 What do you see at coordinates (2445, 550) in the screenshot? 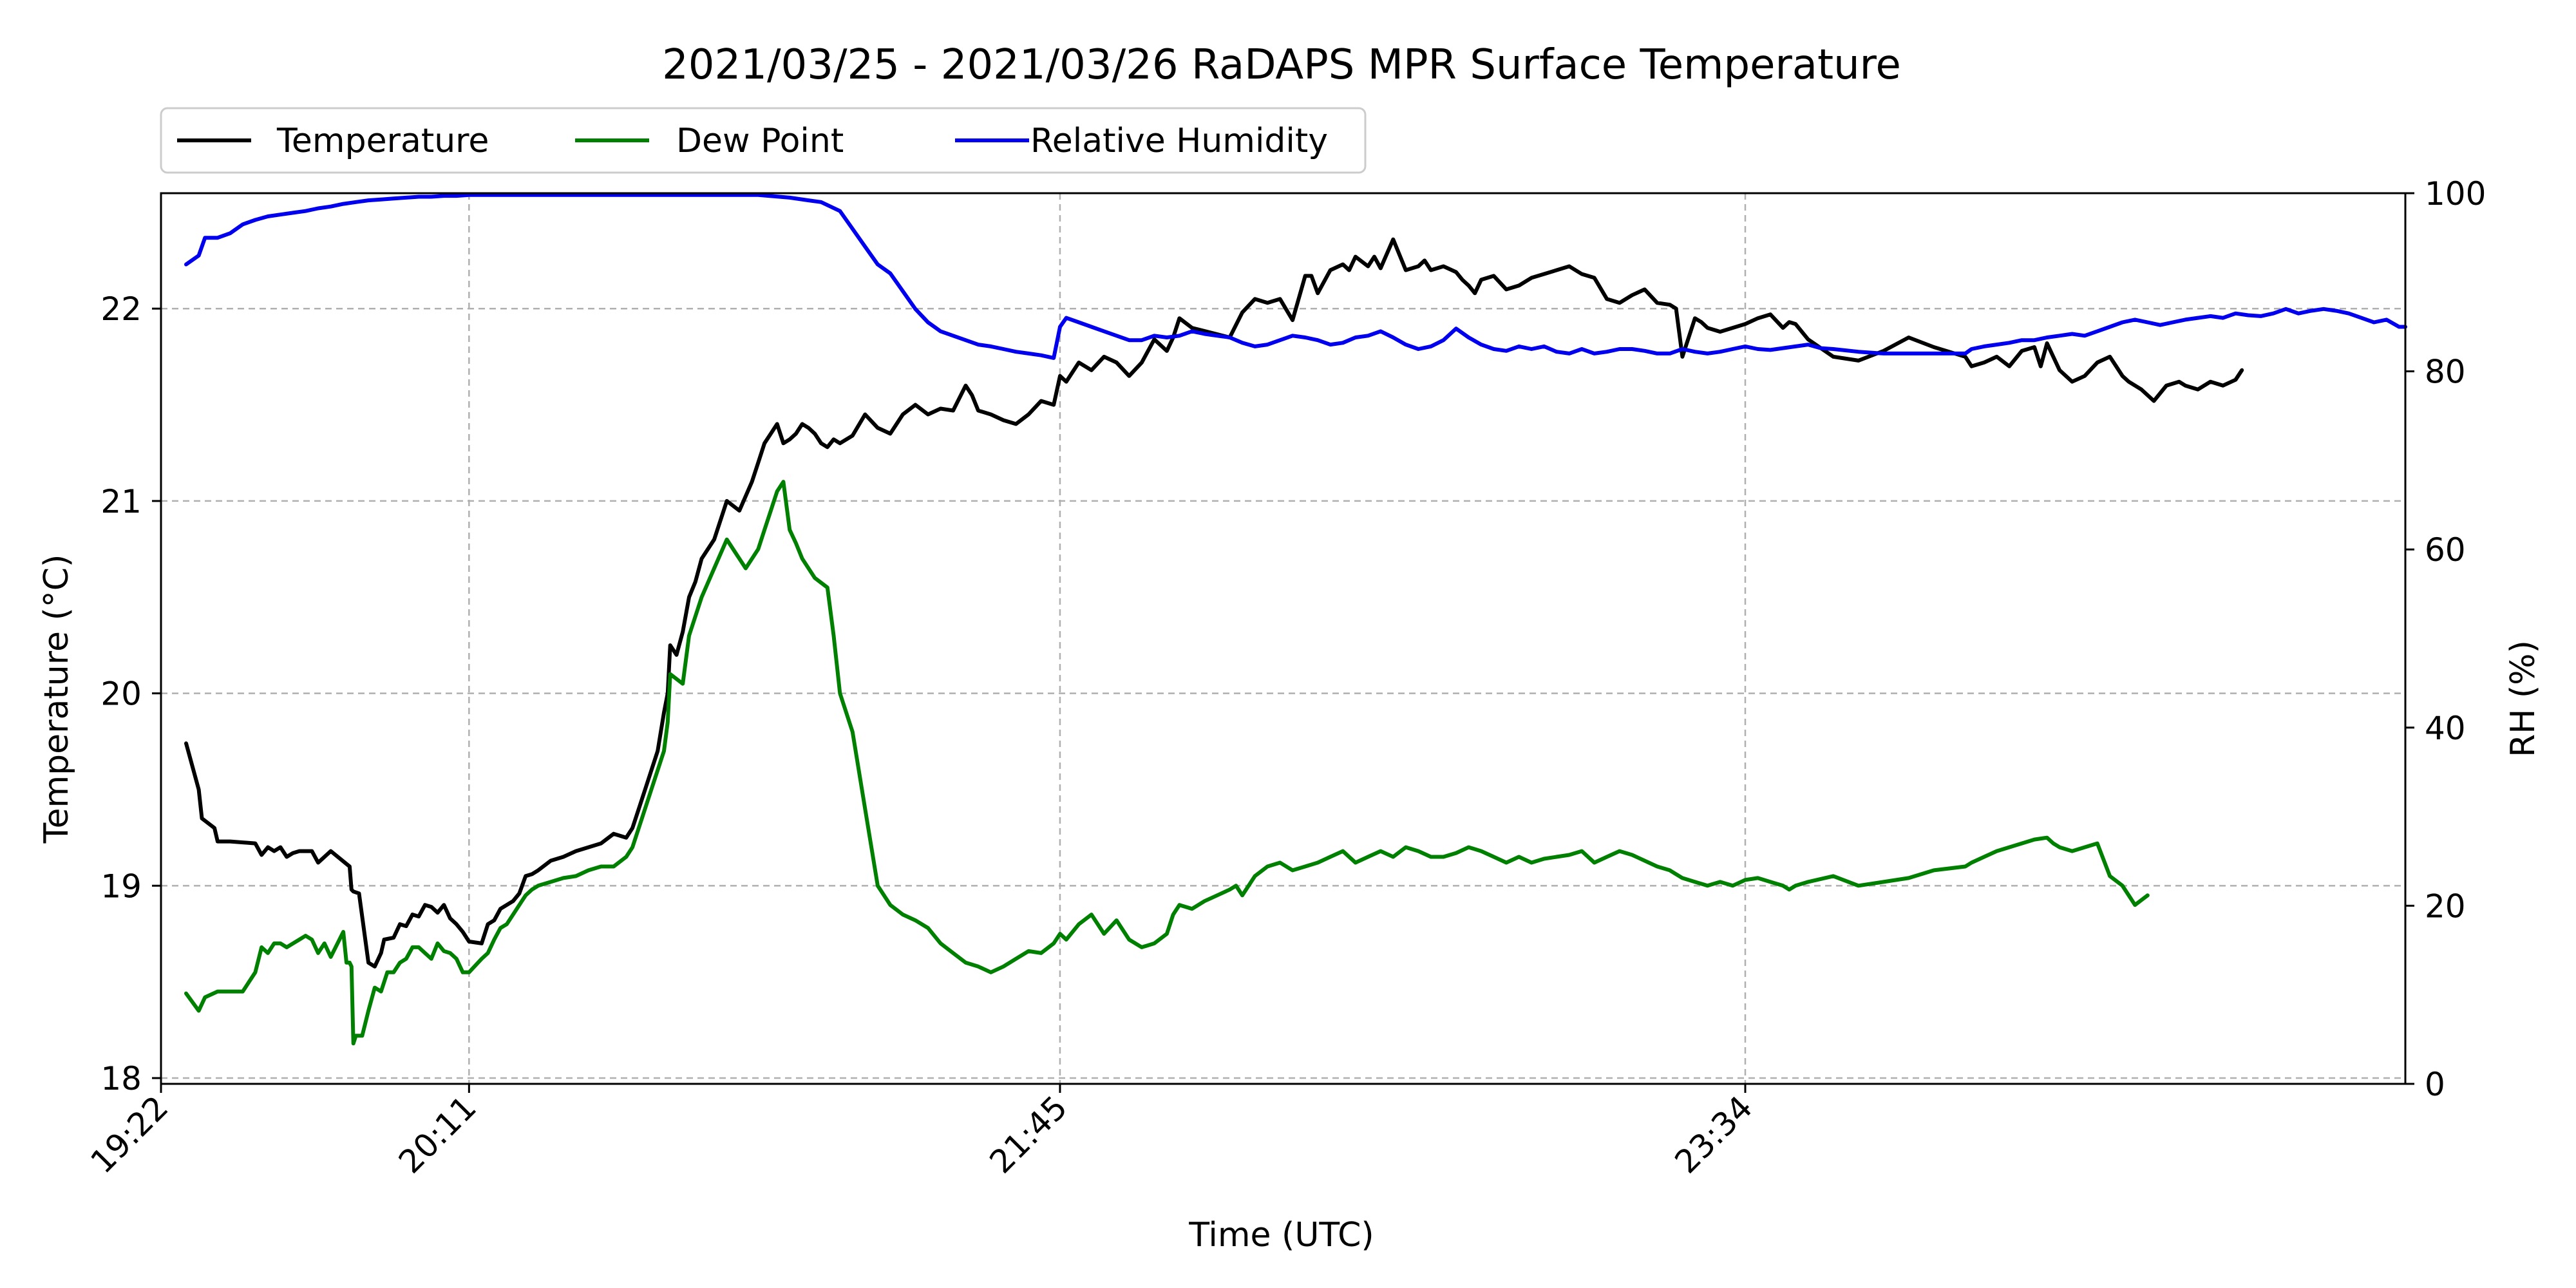
I see `y-tick-label-right: 60` at bounding box center [2445, 550].